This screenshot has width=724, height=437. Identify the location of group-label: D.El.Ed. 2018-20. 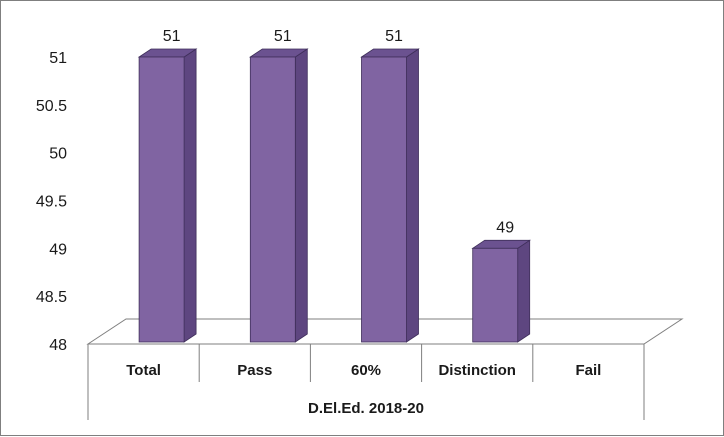
(366, 408).